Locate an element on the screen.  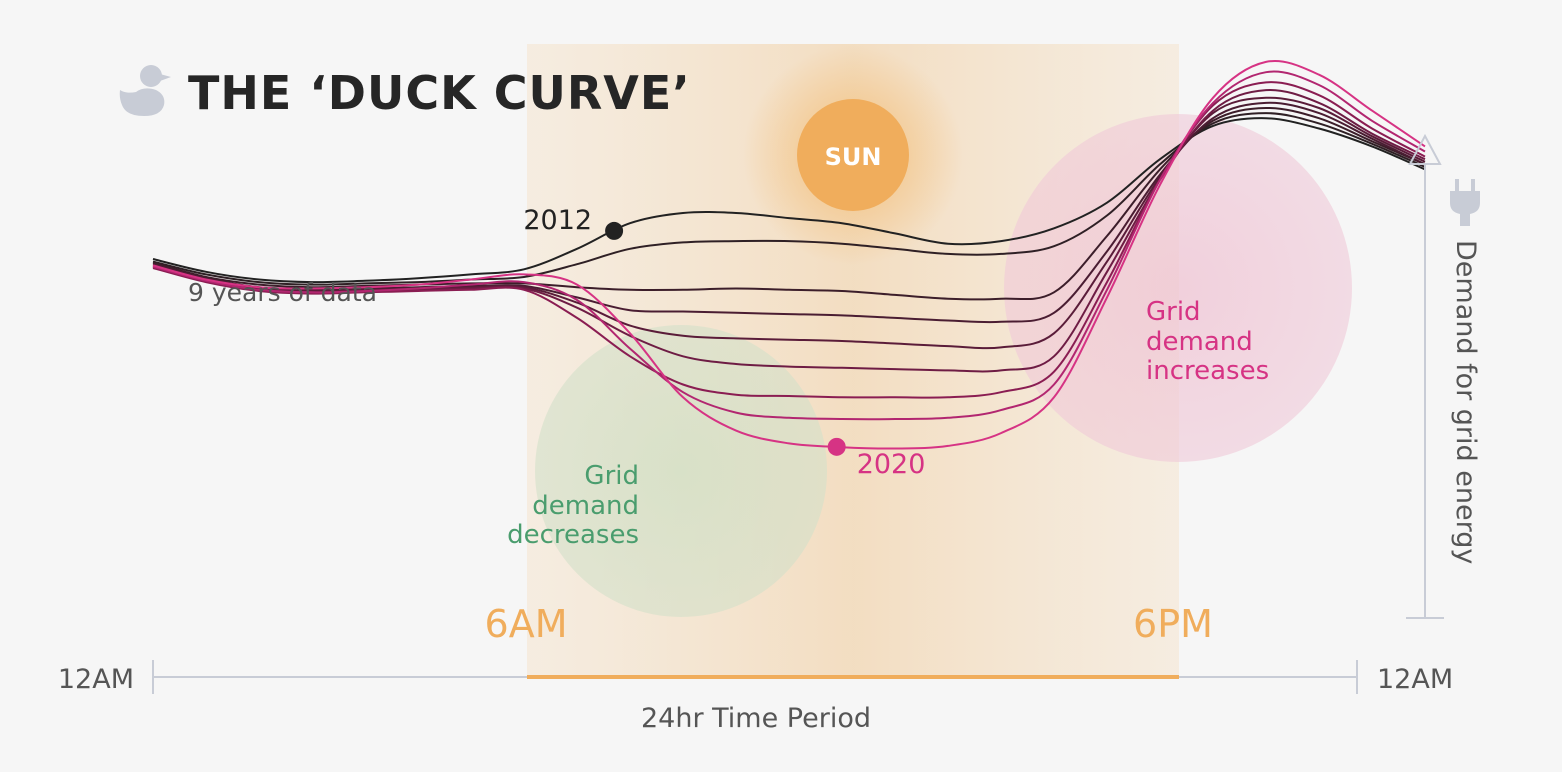
plug-icon is located at coordinates (1465, 202).